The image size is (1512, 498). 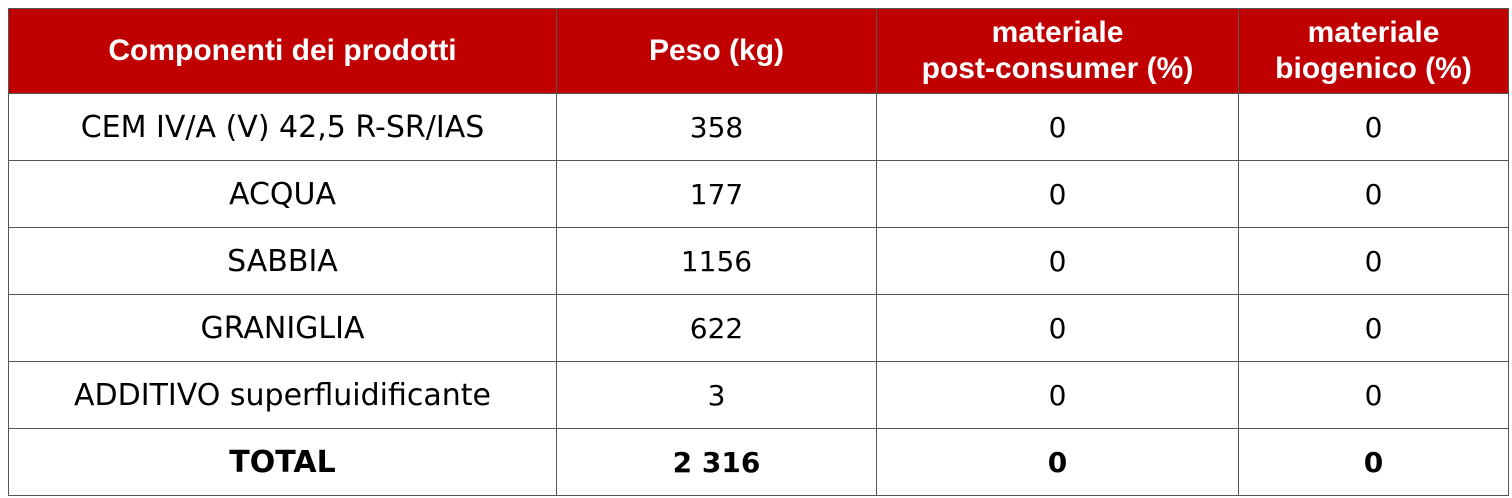 What do you see at coordinates (282, 462) in the screenshot?
I see `total-label: TOTAL` at bounding box center [282, 462].